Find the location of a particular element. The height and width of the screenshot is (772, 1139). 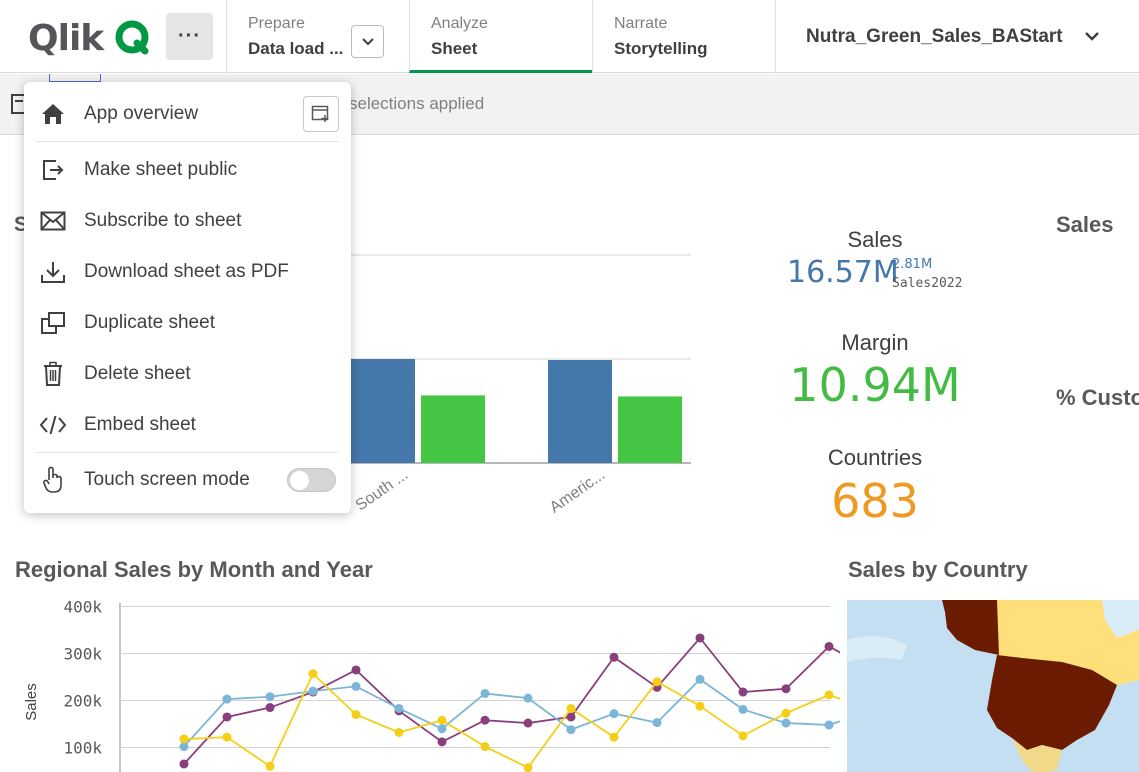

touch-mode-toggle is located at coordinates (311, 480).